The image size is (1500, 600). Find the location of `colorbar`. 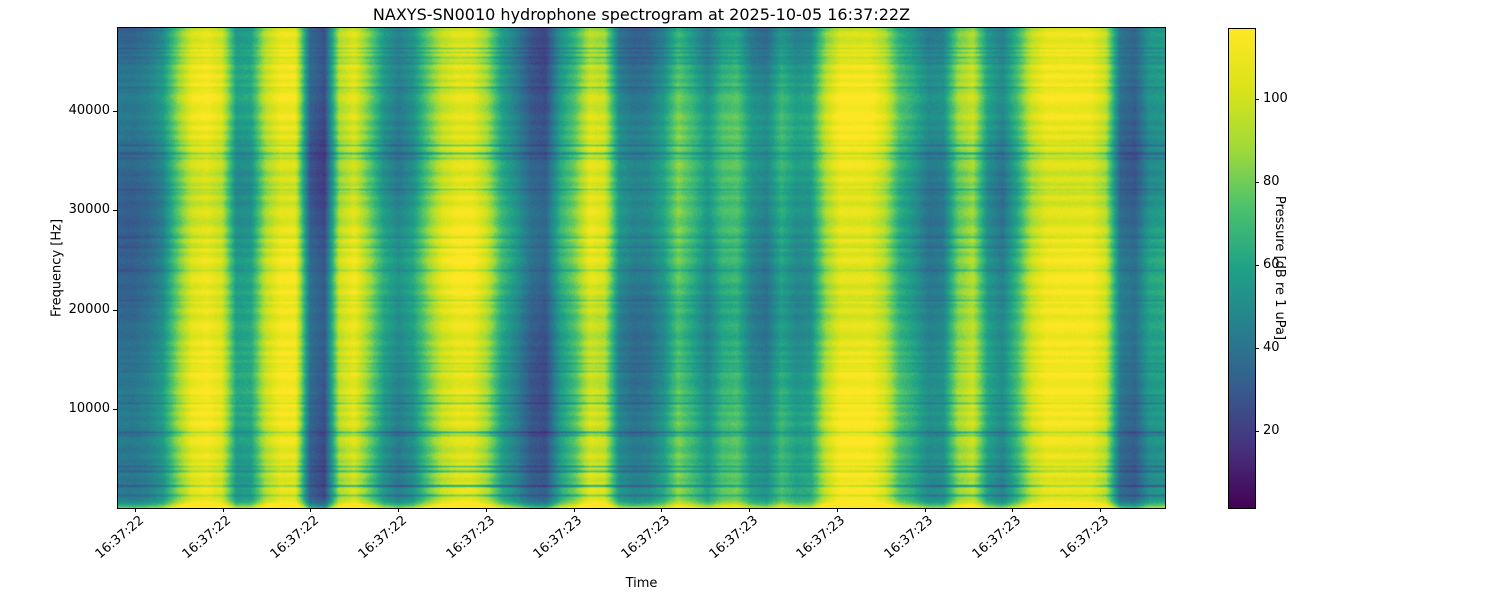

colorbar is located at coordinates (1242, 268).